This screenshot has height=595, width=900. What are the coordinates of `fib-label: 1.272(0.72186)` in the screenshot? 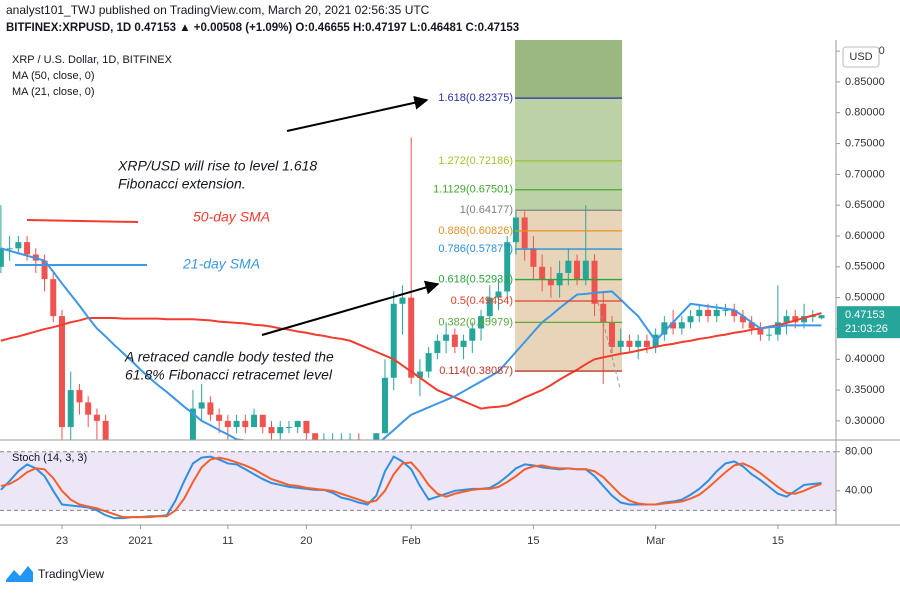 It's located at (475, 161).